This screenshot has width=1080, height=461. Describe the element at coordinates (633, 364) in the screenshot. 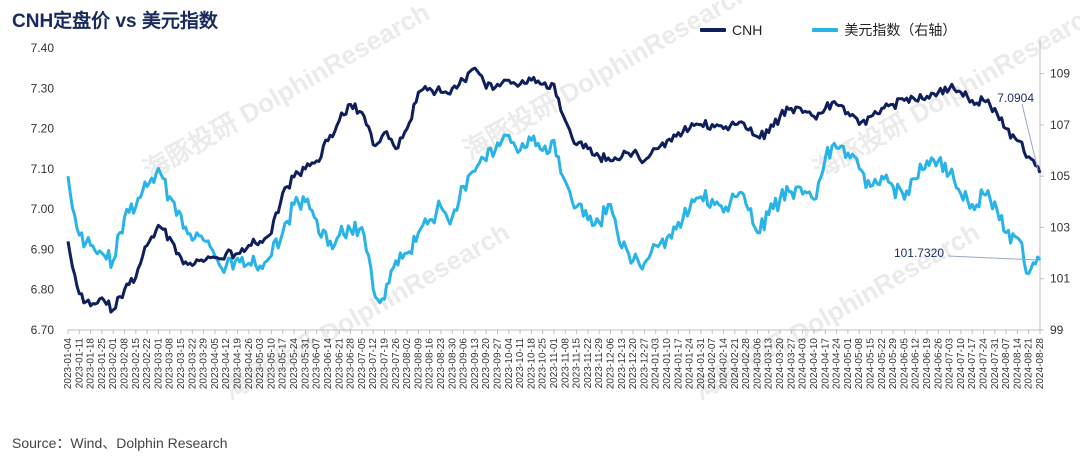

I see `x-tick-label: 2023-12-20` at that location.